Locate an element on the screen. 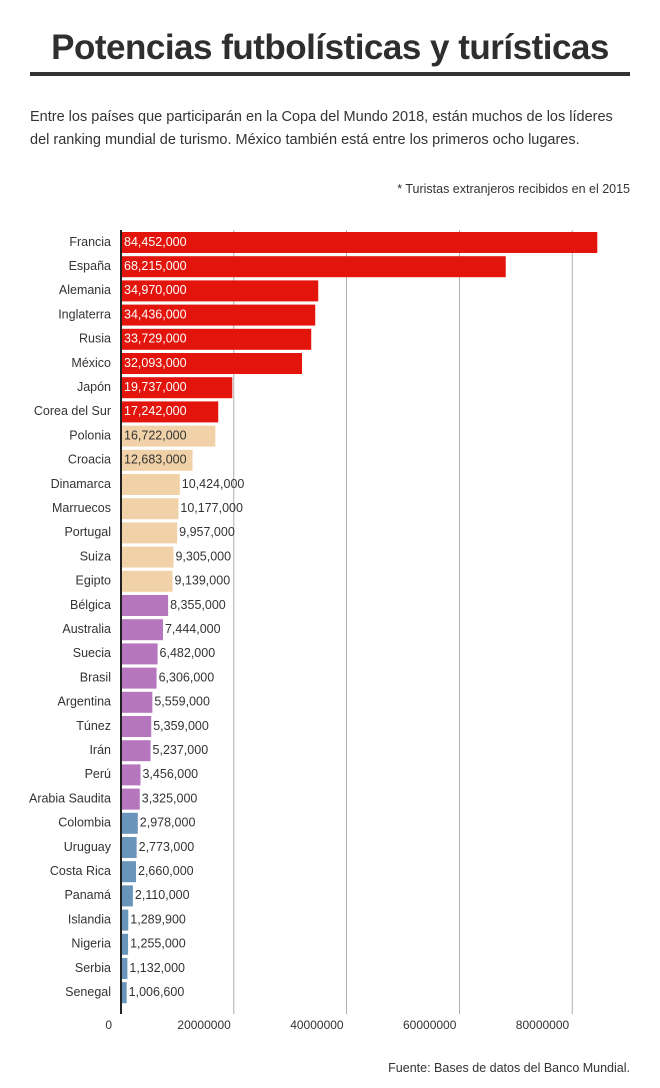 The width and height of the screenshot is (660, 1088). x-tick-label: 0 is located at coordinates (108, 1025).